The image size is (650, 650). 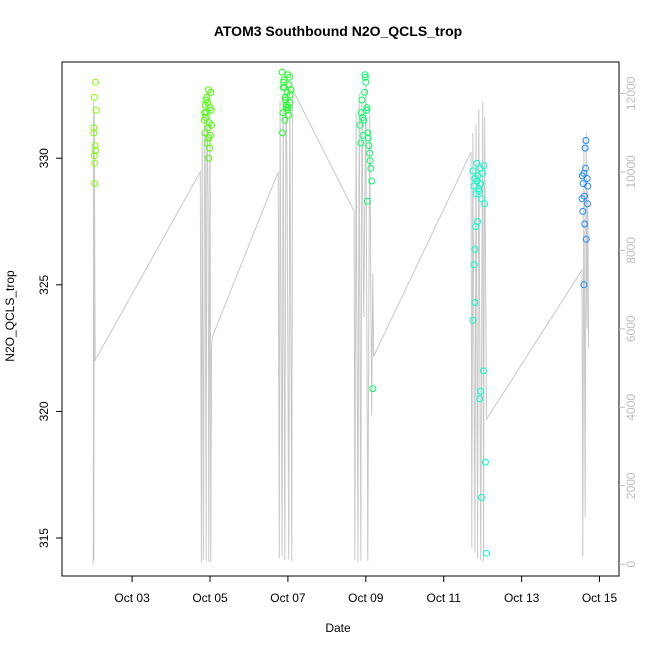 I want to click on x-tick-label: Oct 09, so click(x=366, y=598).